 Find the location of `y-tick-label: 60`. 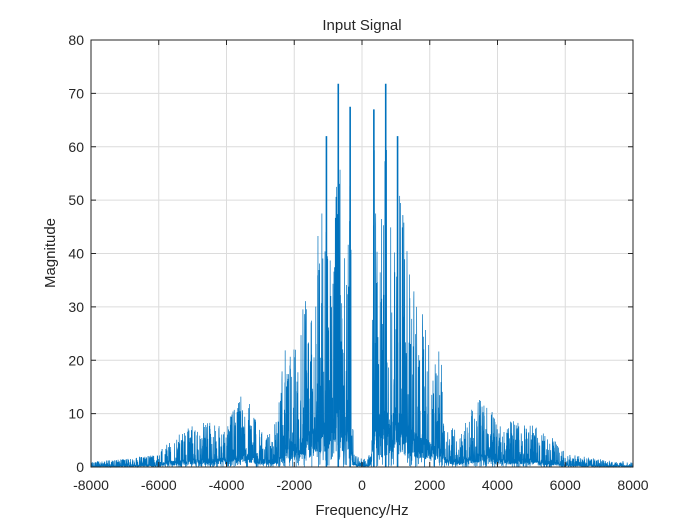

y-tick-label: 60 is located at coordinates (76, 147).